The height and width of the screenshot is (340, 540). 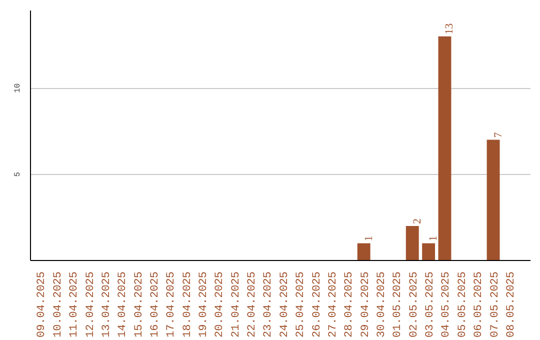 What do you see at coordinates (42, 304) in the screenshot?
I see `x-tick-label: 09.04.2025` at bounding box center [42, 304].